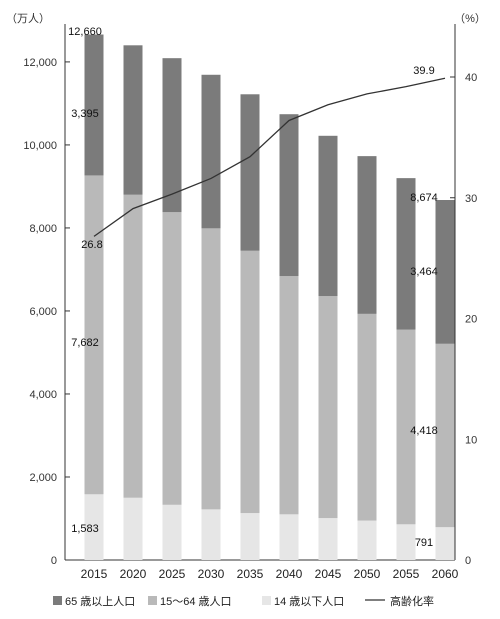 The image size is (500, 619). Describe the element at coordinates (471, 440) in the screenshot. I see `right-tick-label: 10` at that location.